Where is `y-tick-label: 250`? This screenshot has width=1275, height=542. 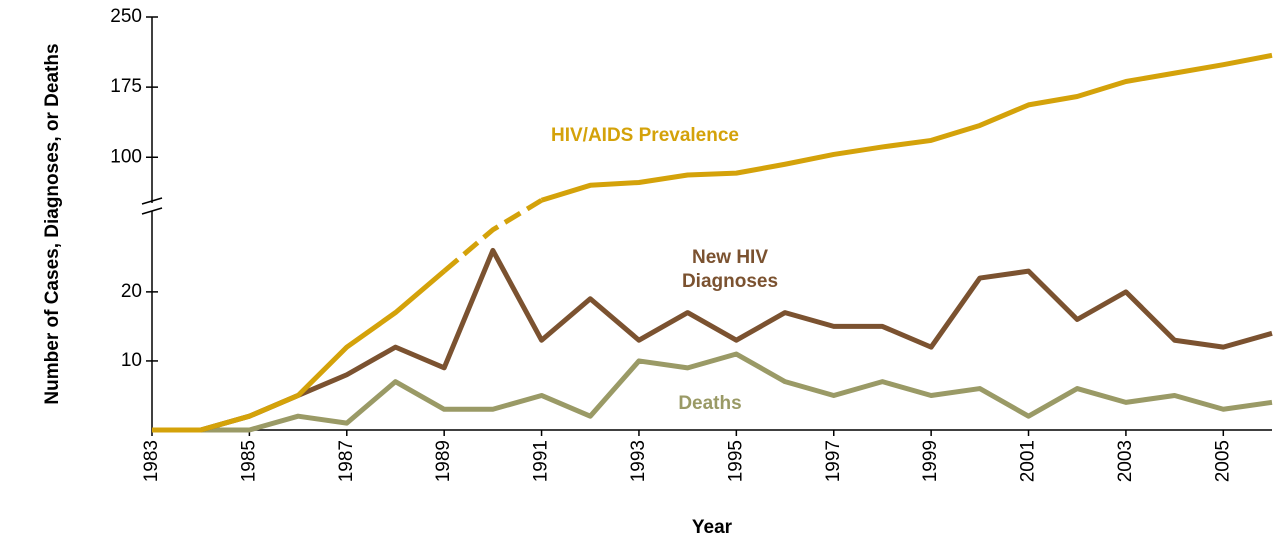
y-tick-label: 250 is located at coordinates (126, 16).